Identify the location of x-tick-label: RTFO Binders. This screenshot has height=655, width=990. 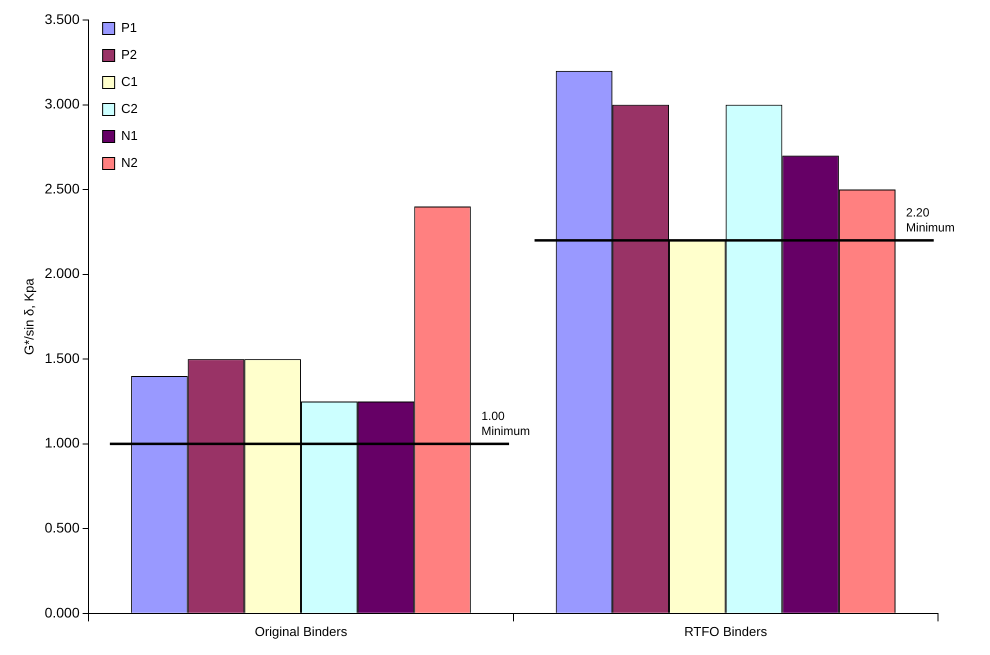
(726, 631).